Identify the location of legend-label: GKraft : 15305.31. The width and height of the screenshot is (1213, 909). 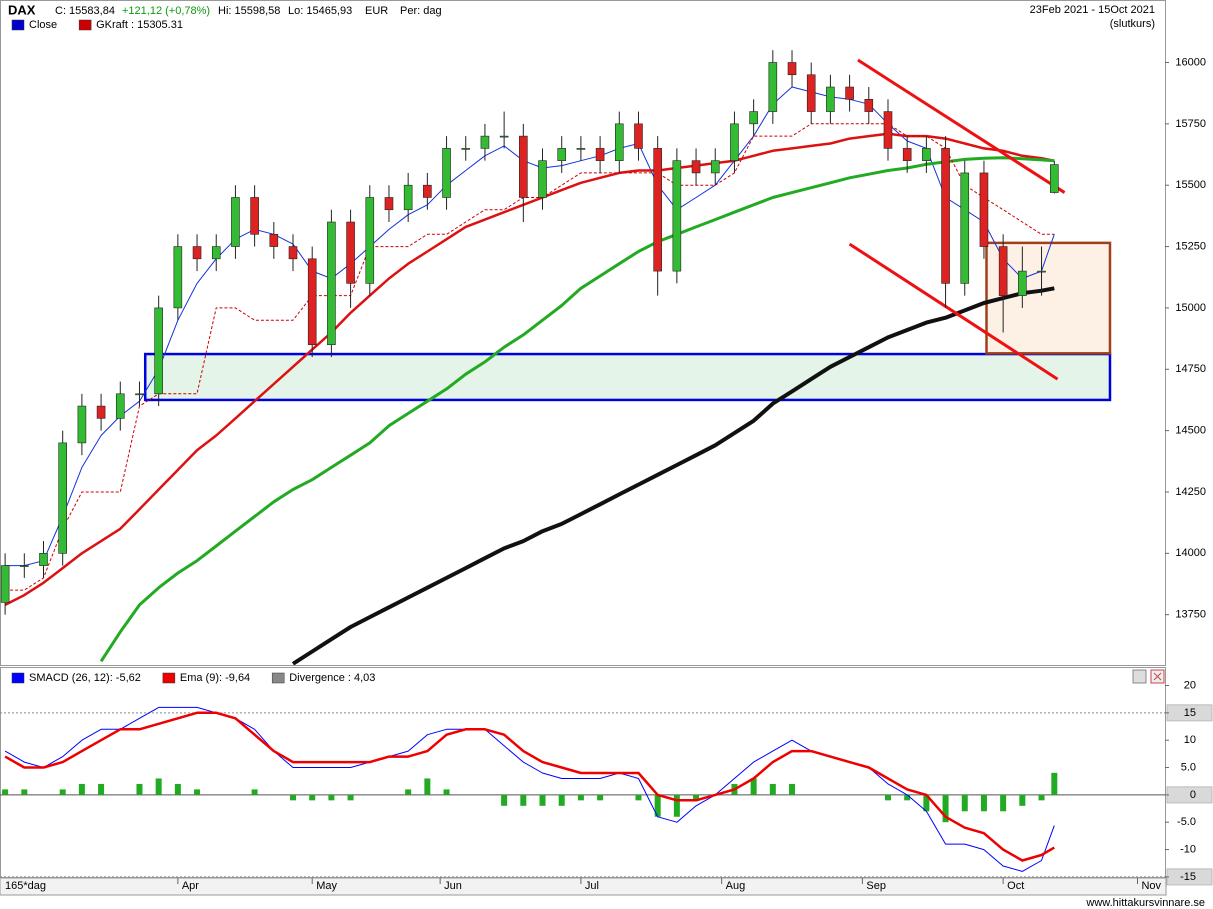
(139, 25).